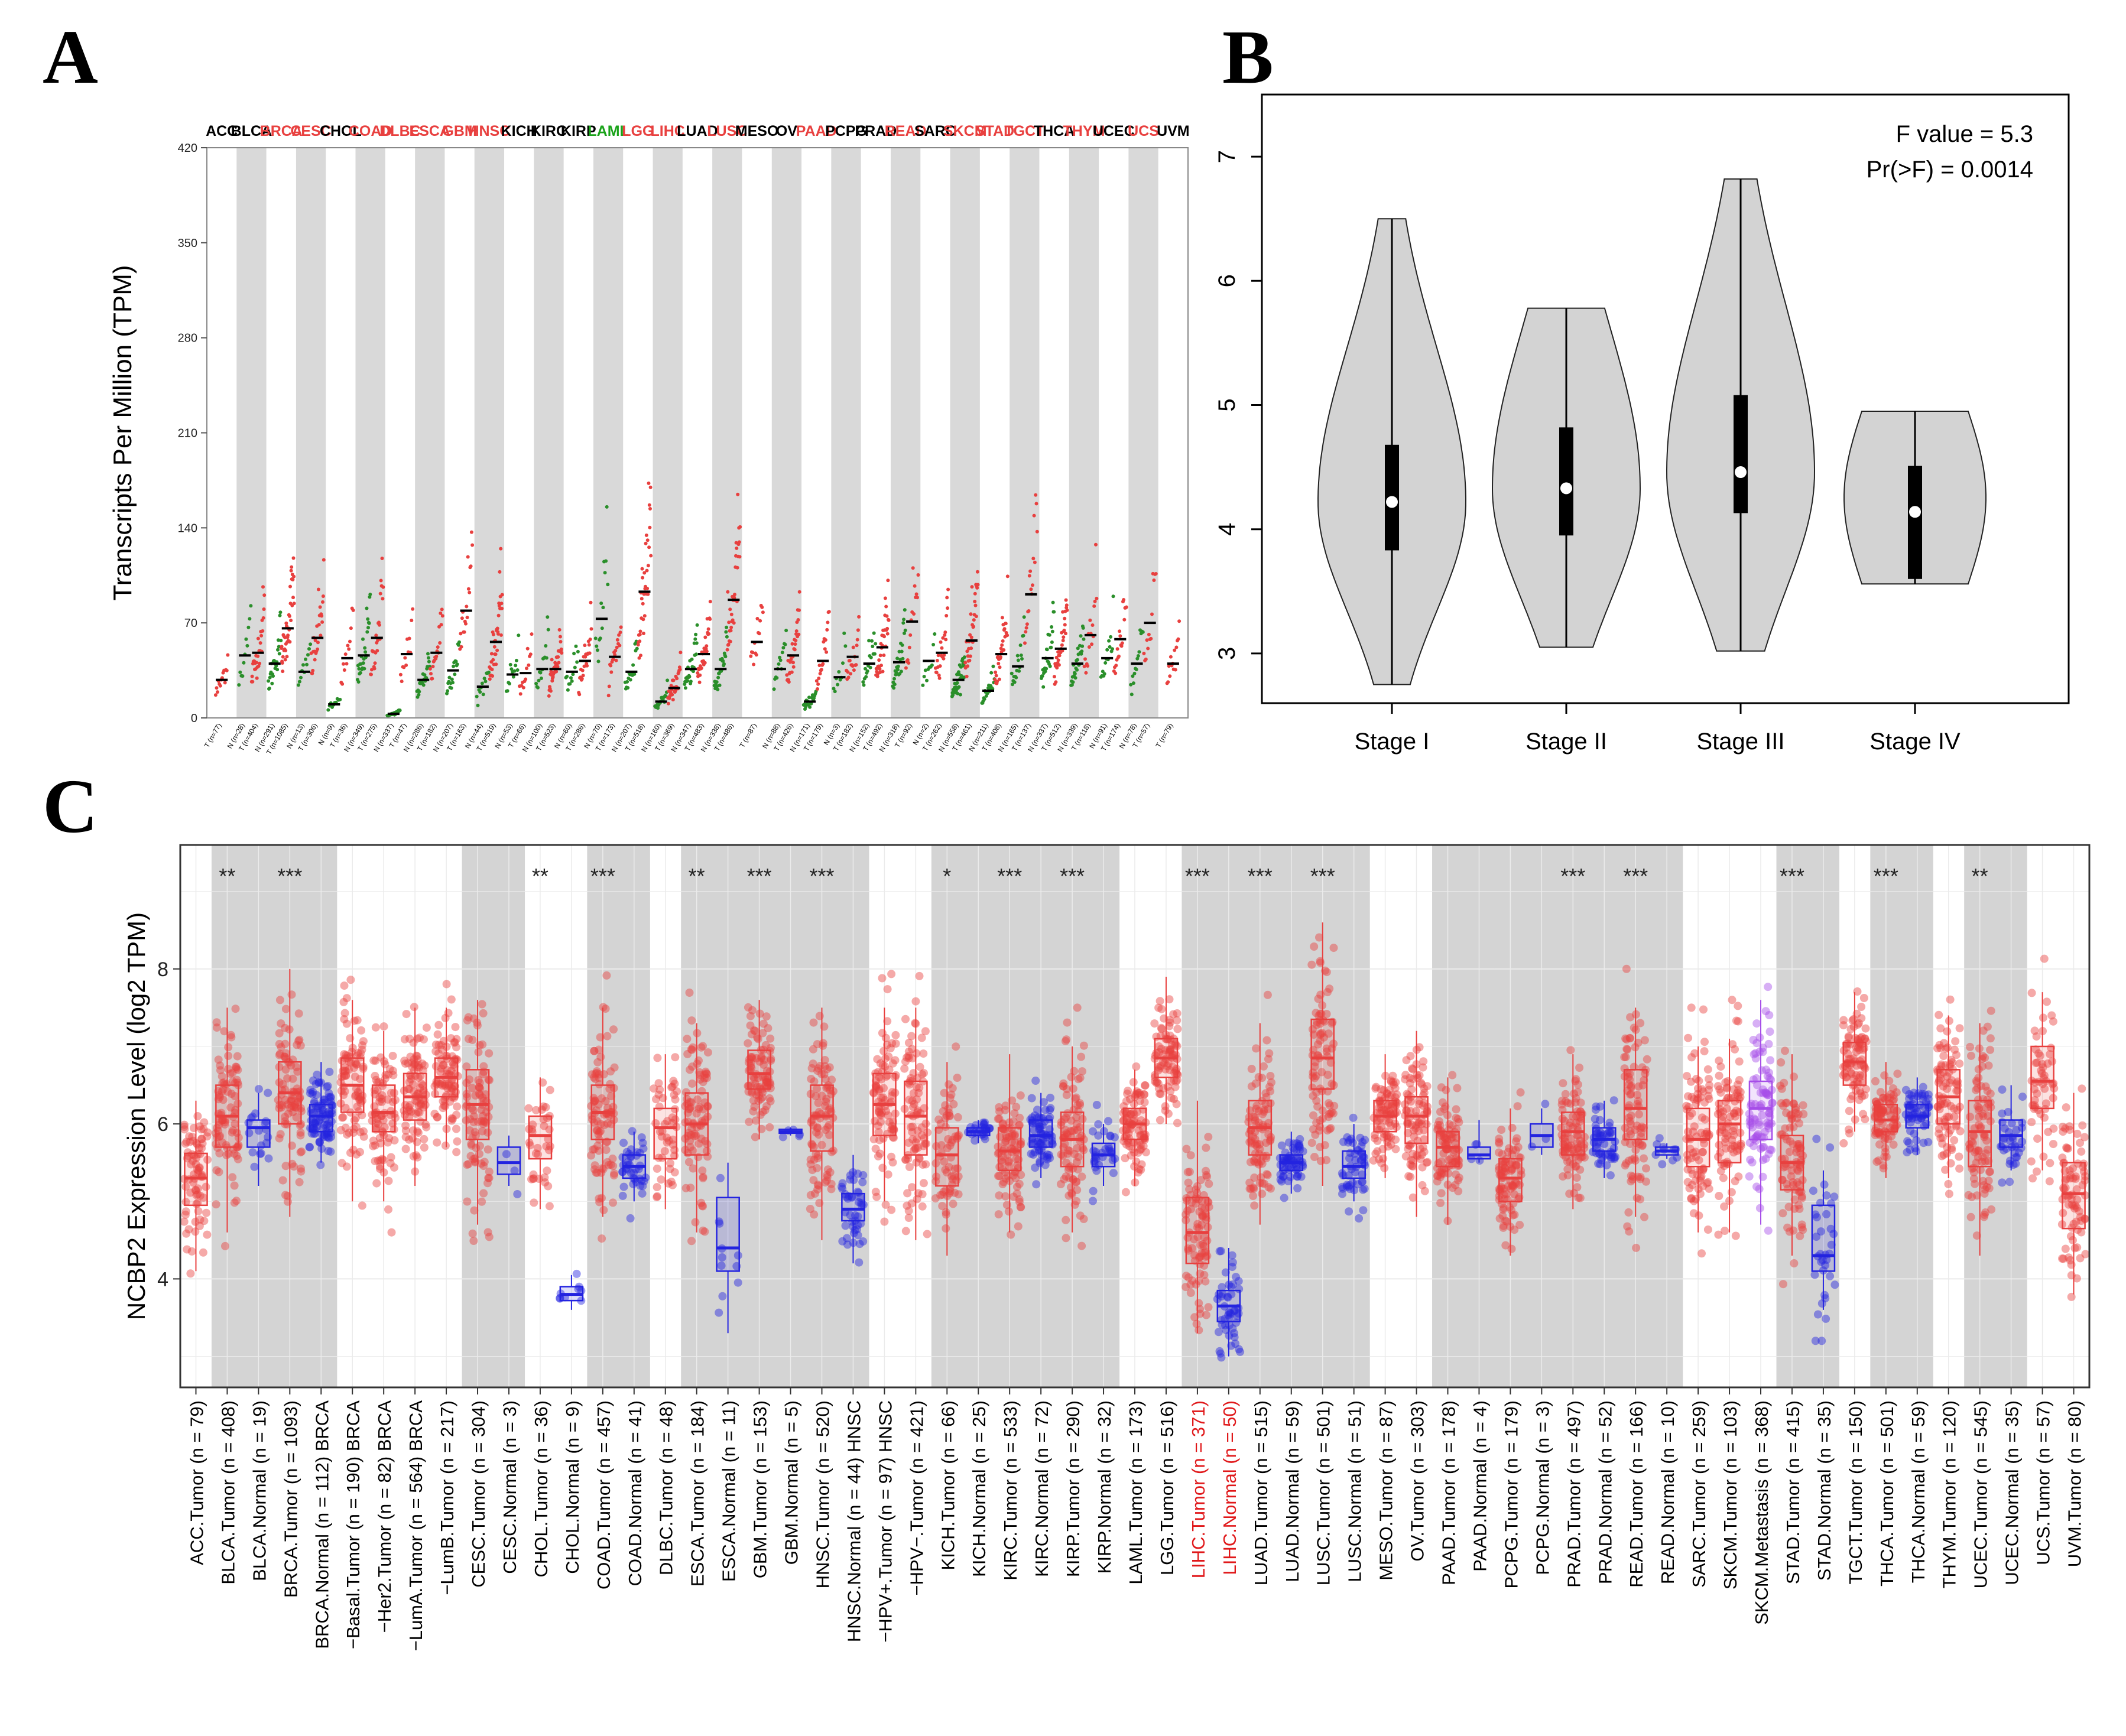 The width and height of the screenshot is (2126, 1736). Describe the element at coordinates (1143, 131) in the screenshot. I see `panel-a-cancer-label: UCS` at that location.